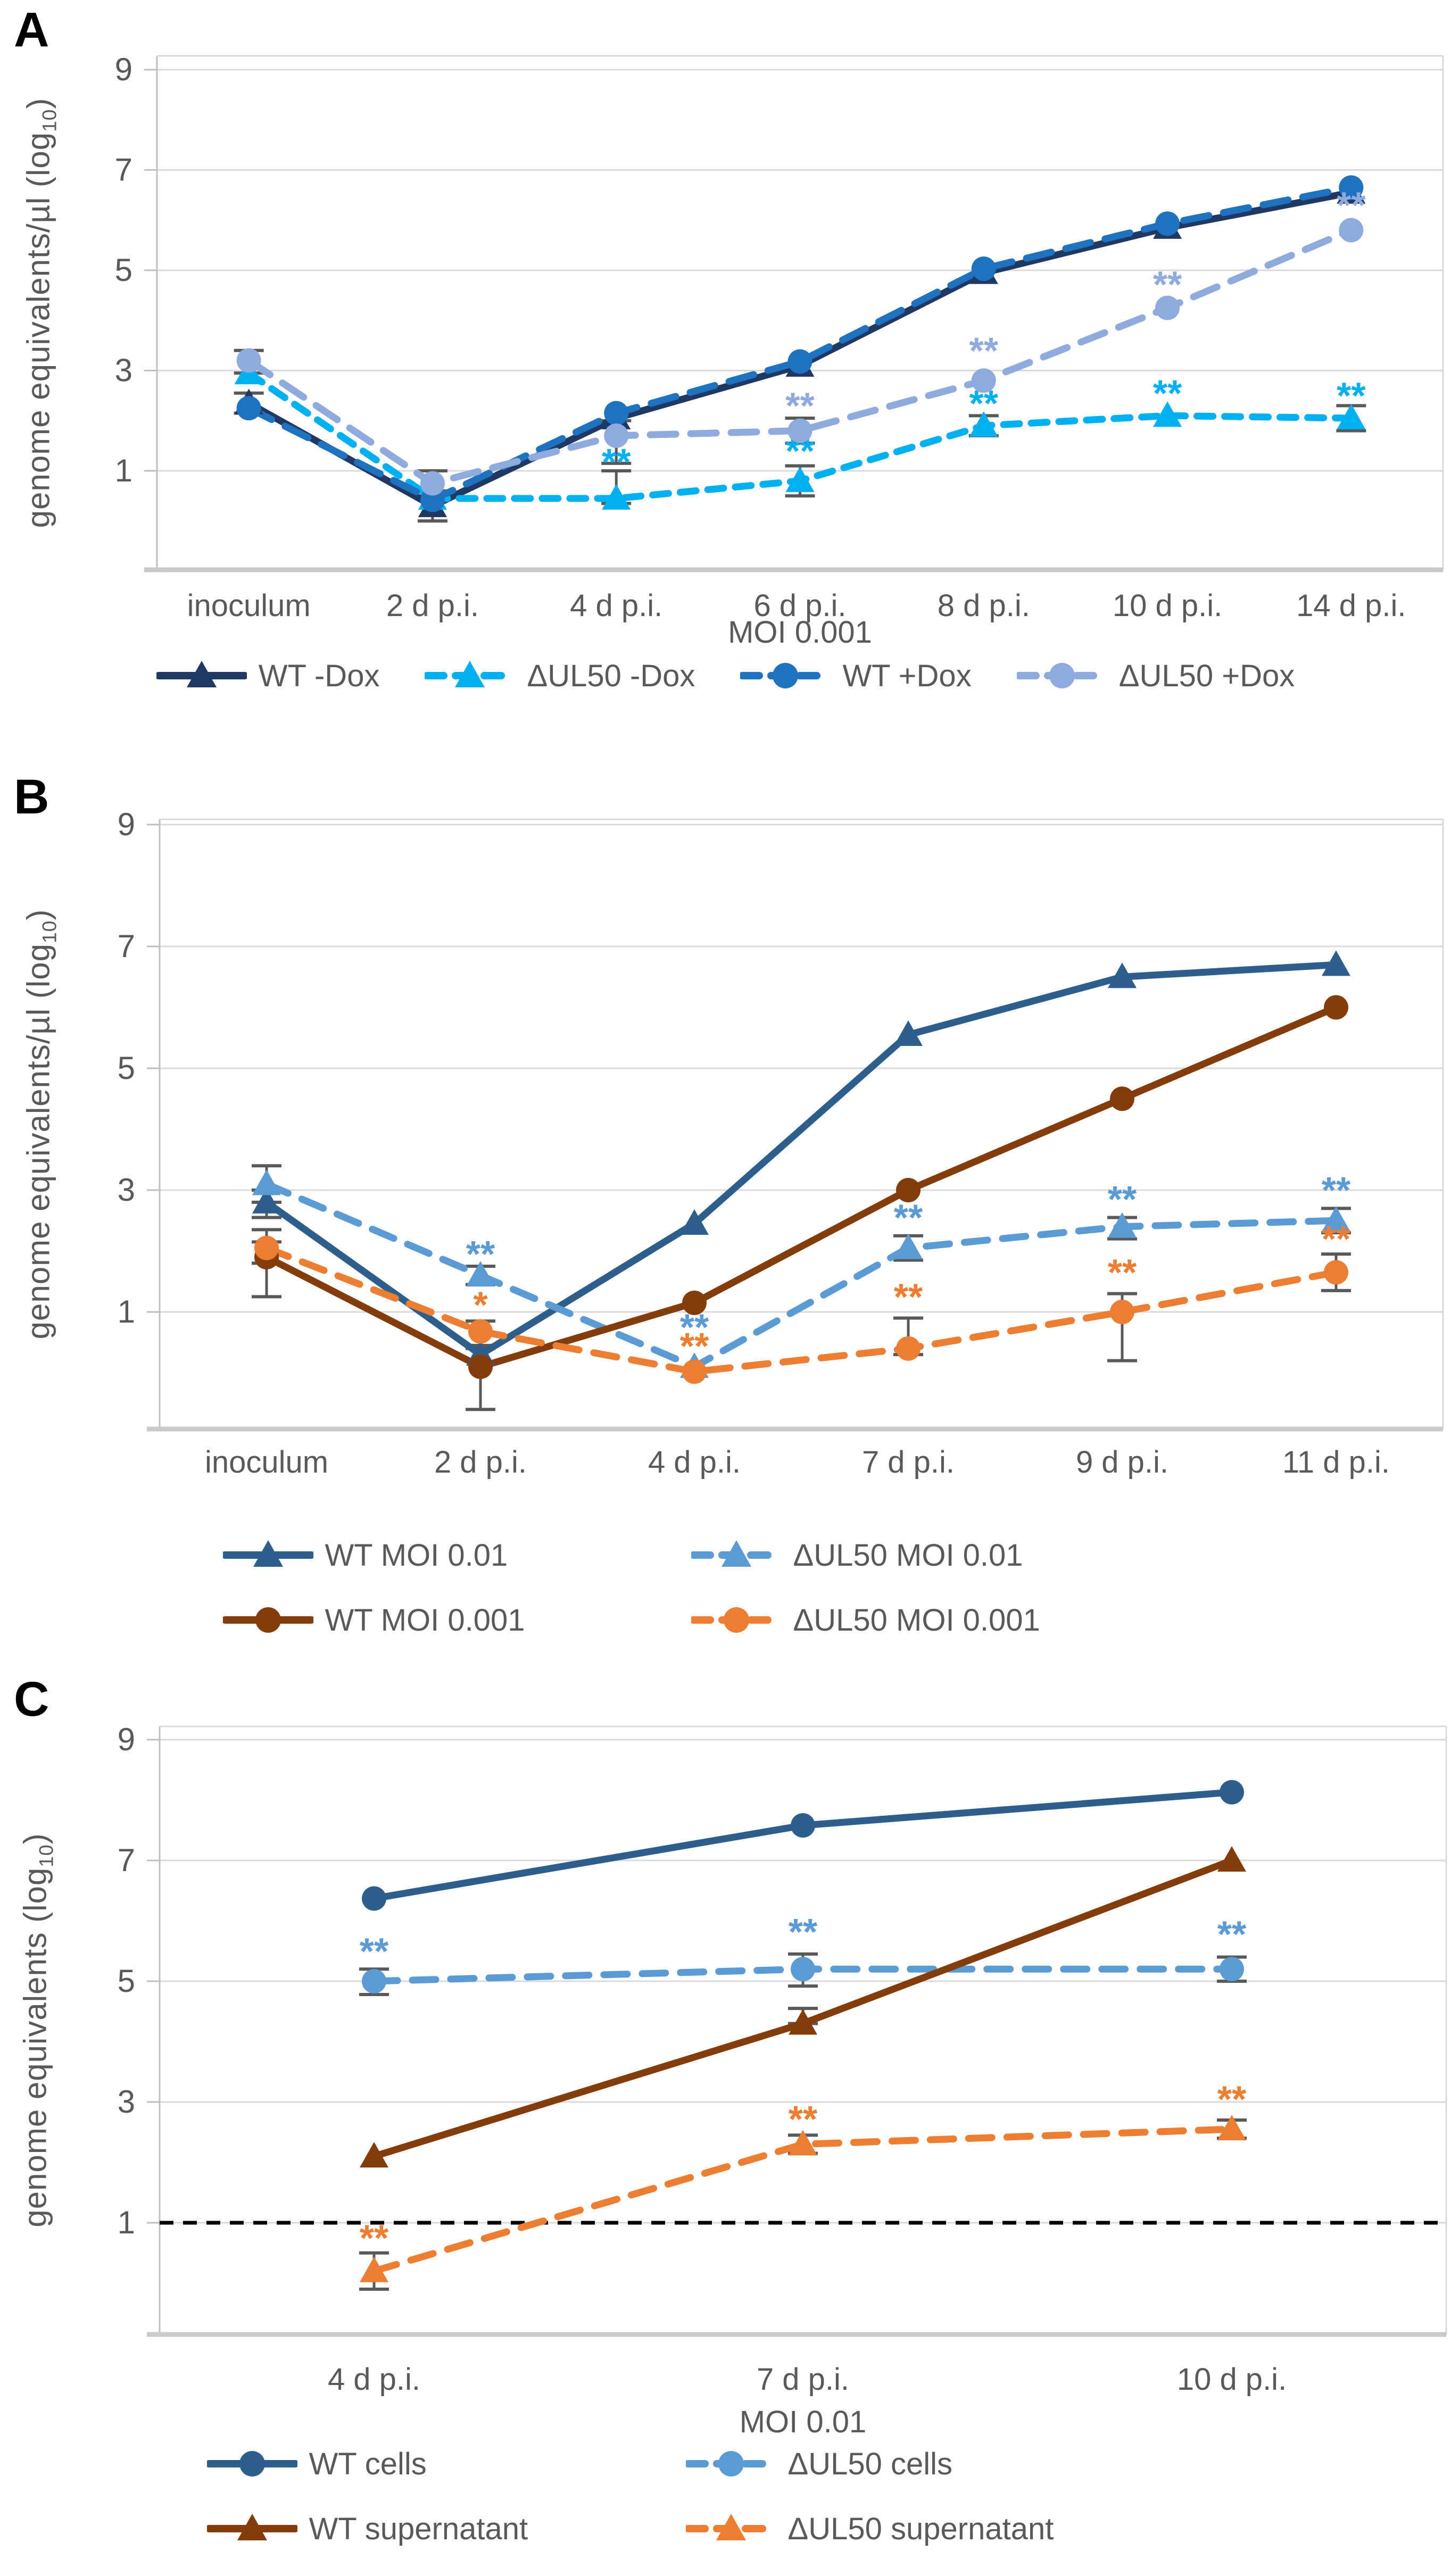 This screenshot has width=1451, height=2576. What do you see at coordinates (267, 1462) in the screenshot?
I see `x-tick-label: inoculum` at bounding box center [267, 1462].